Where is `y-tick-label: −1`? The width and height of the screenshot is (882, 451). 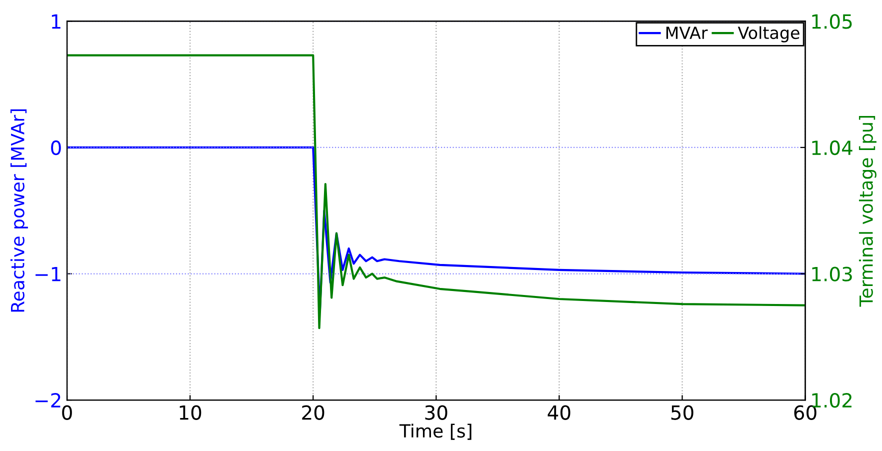
y-tick-label: −1 is located at coordinates (48, 274).